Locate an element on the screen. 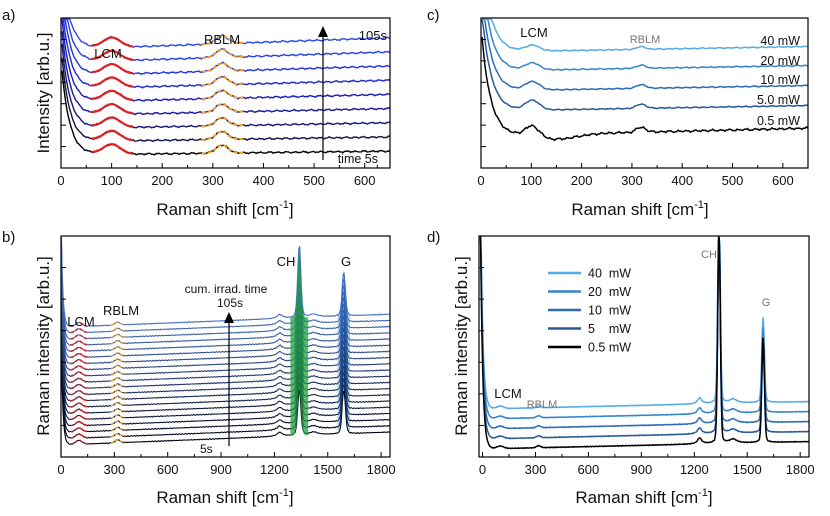  legend-label: 20 mW is located at coordinates (609, 292).